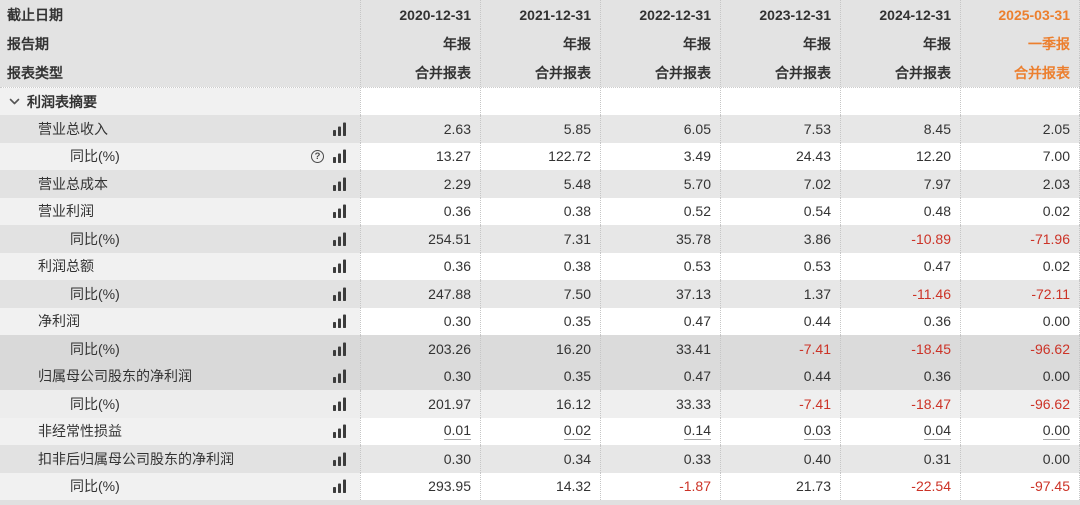 The height and width of the screenshot is (505, 1080). I want to click on cell-value: -72.11, so click(1050, 293).